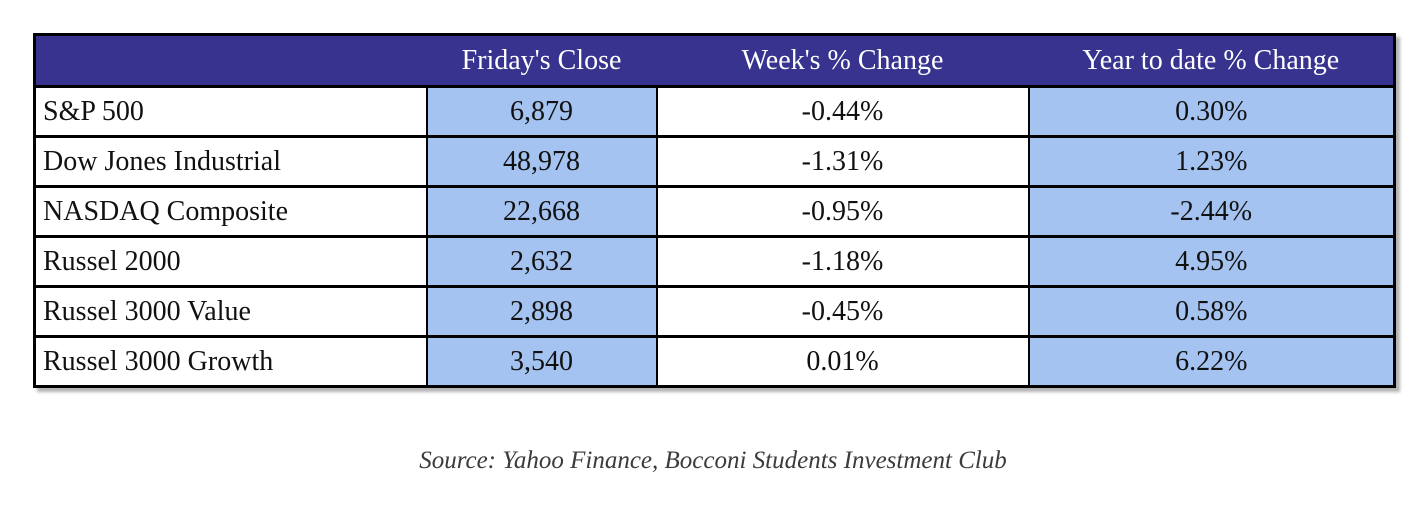  Describe the element at coordinates (842, 261) in the screenshot. I see `week-change-cell: -1.18%` at that location.